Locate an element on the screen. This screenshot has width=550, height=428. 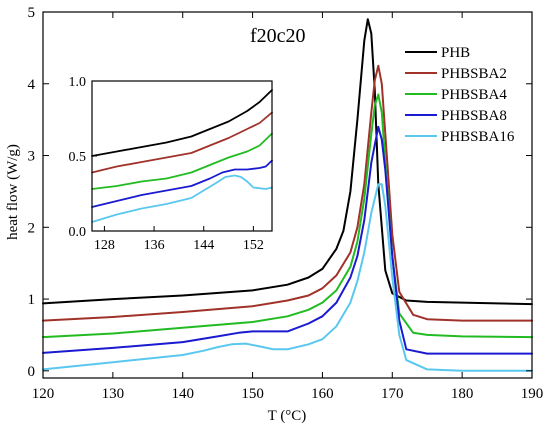
main-y-tick-label: 0 is located at coordinates (32, 372).